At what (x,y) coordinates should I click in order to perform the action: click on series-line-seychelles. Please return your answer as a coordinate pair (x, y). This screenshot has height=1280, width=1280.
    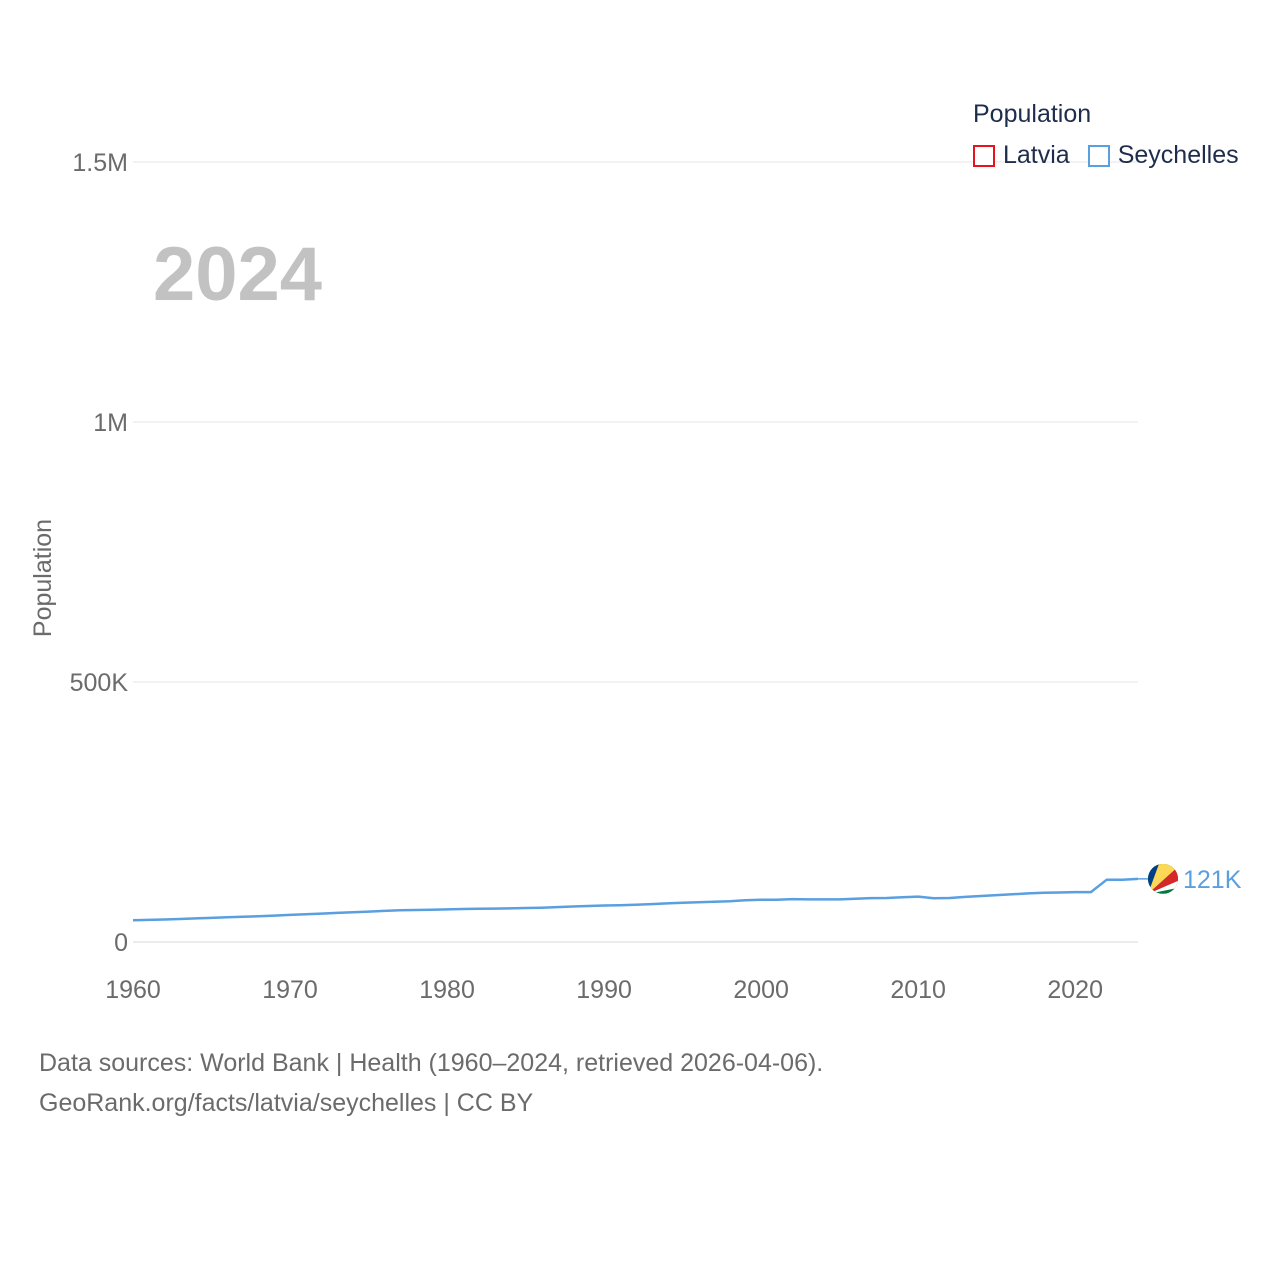
    Looking at the image, I should click on (635, 899).